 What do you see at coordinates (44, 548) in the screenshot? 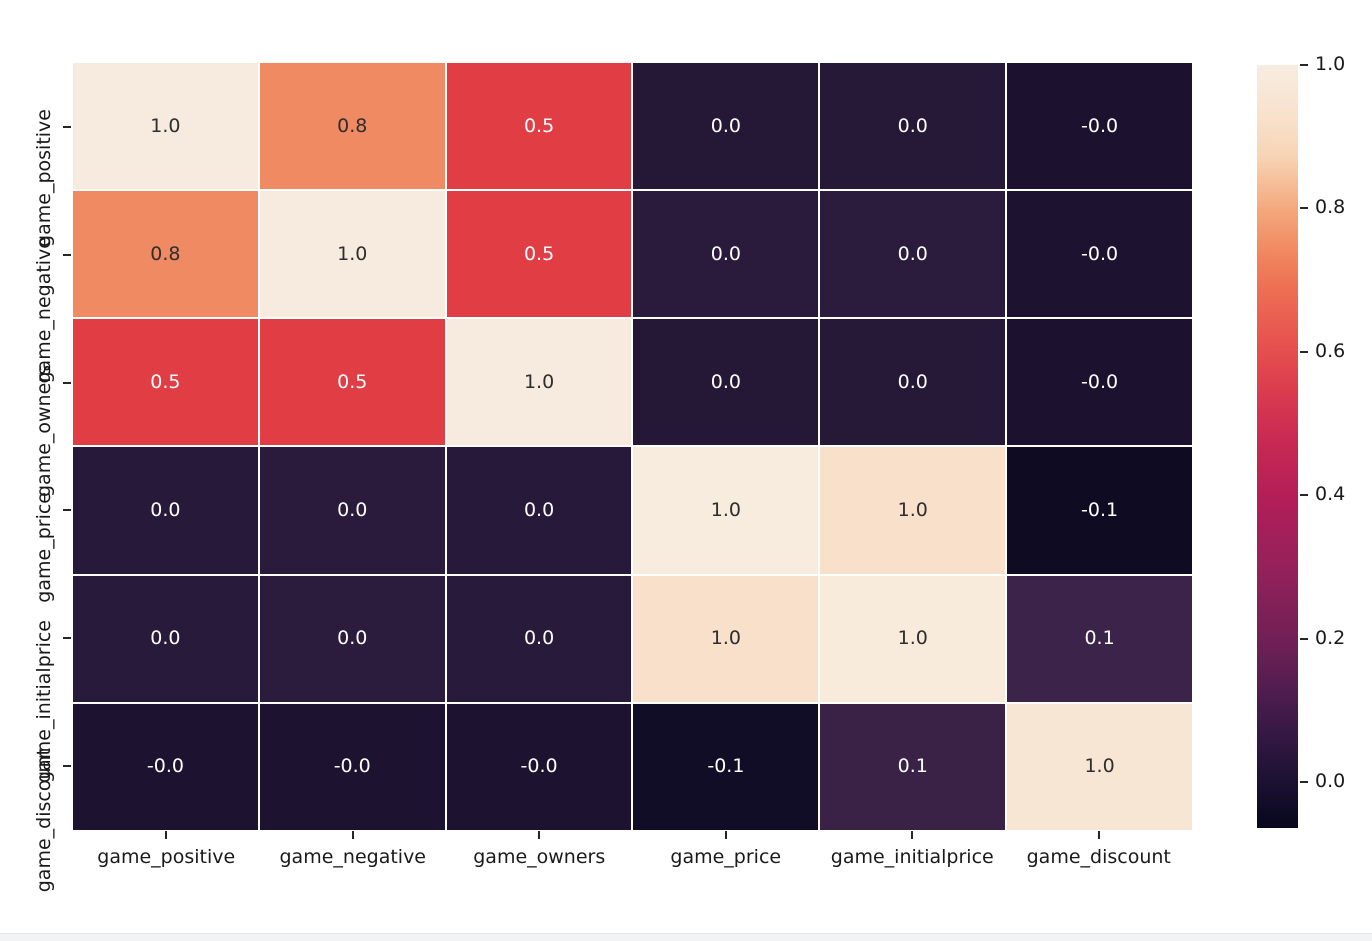
I see `y-tick-label: game_price` at bounding box center [44, 548].